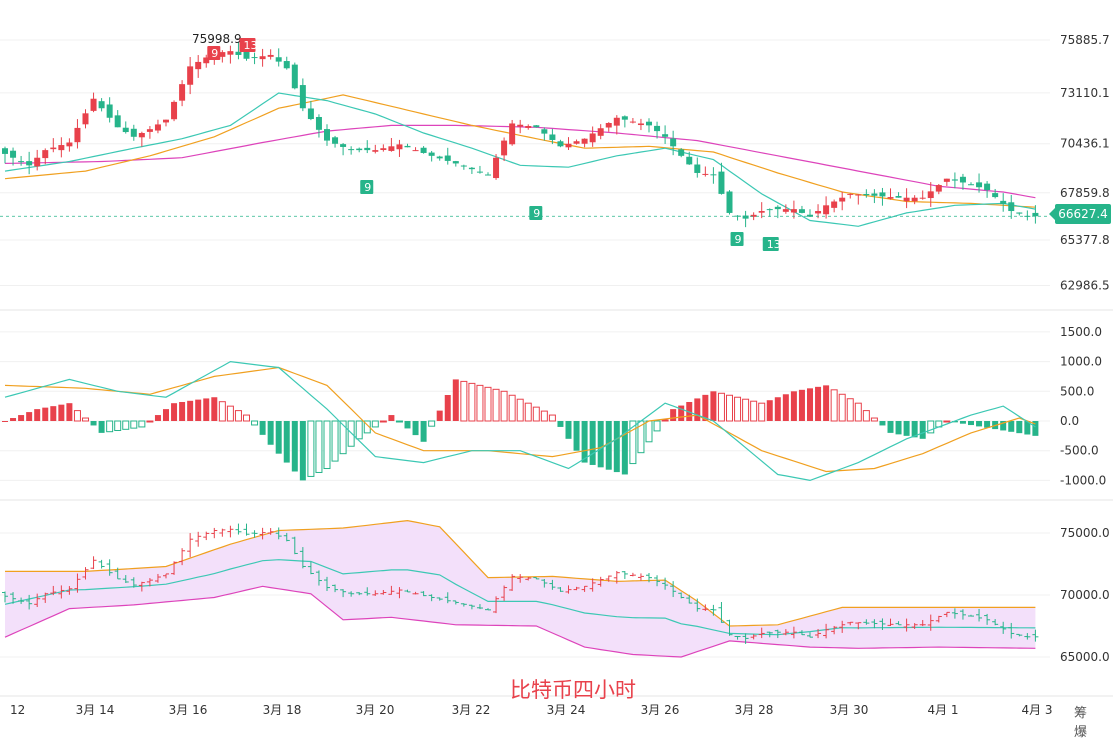 This screenshot has height=740, width=1113. Describe the element at coordinates (1085, 657) in the screenshot. I see `2-tick-label: 65000.0` at that location.